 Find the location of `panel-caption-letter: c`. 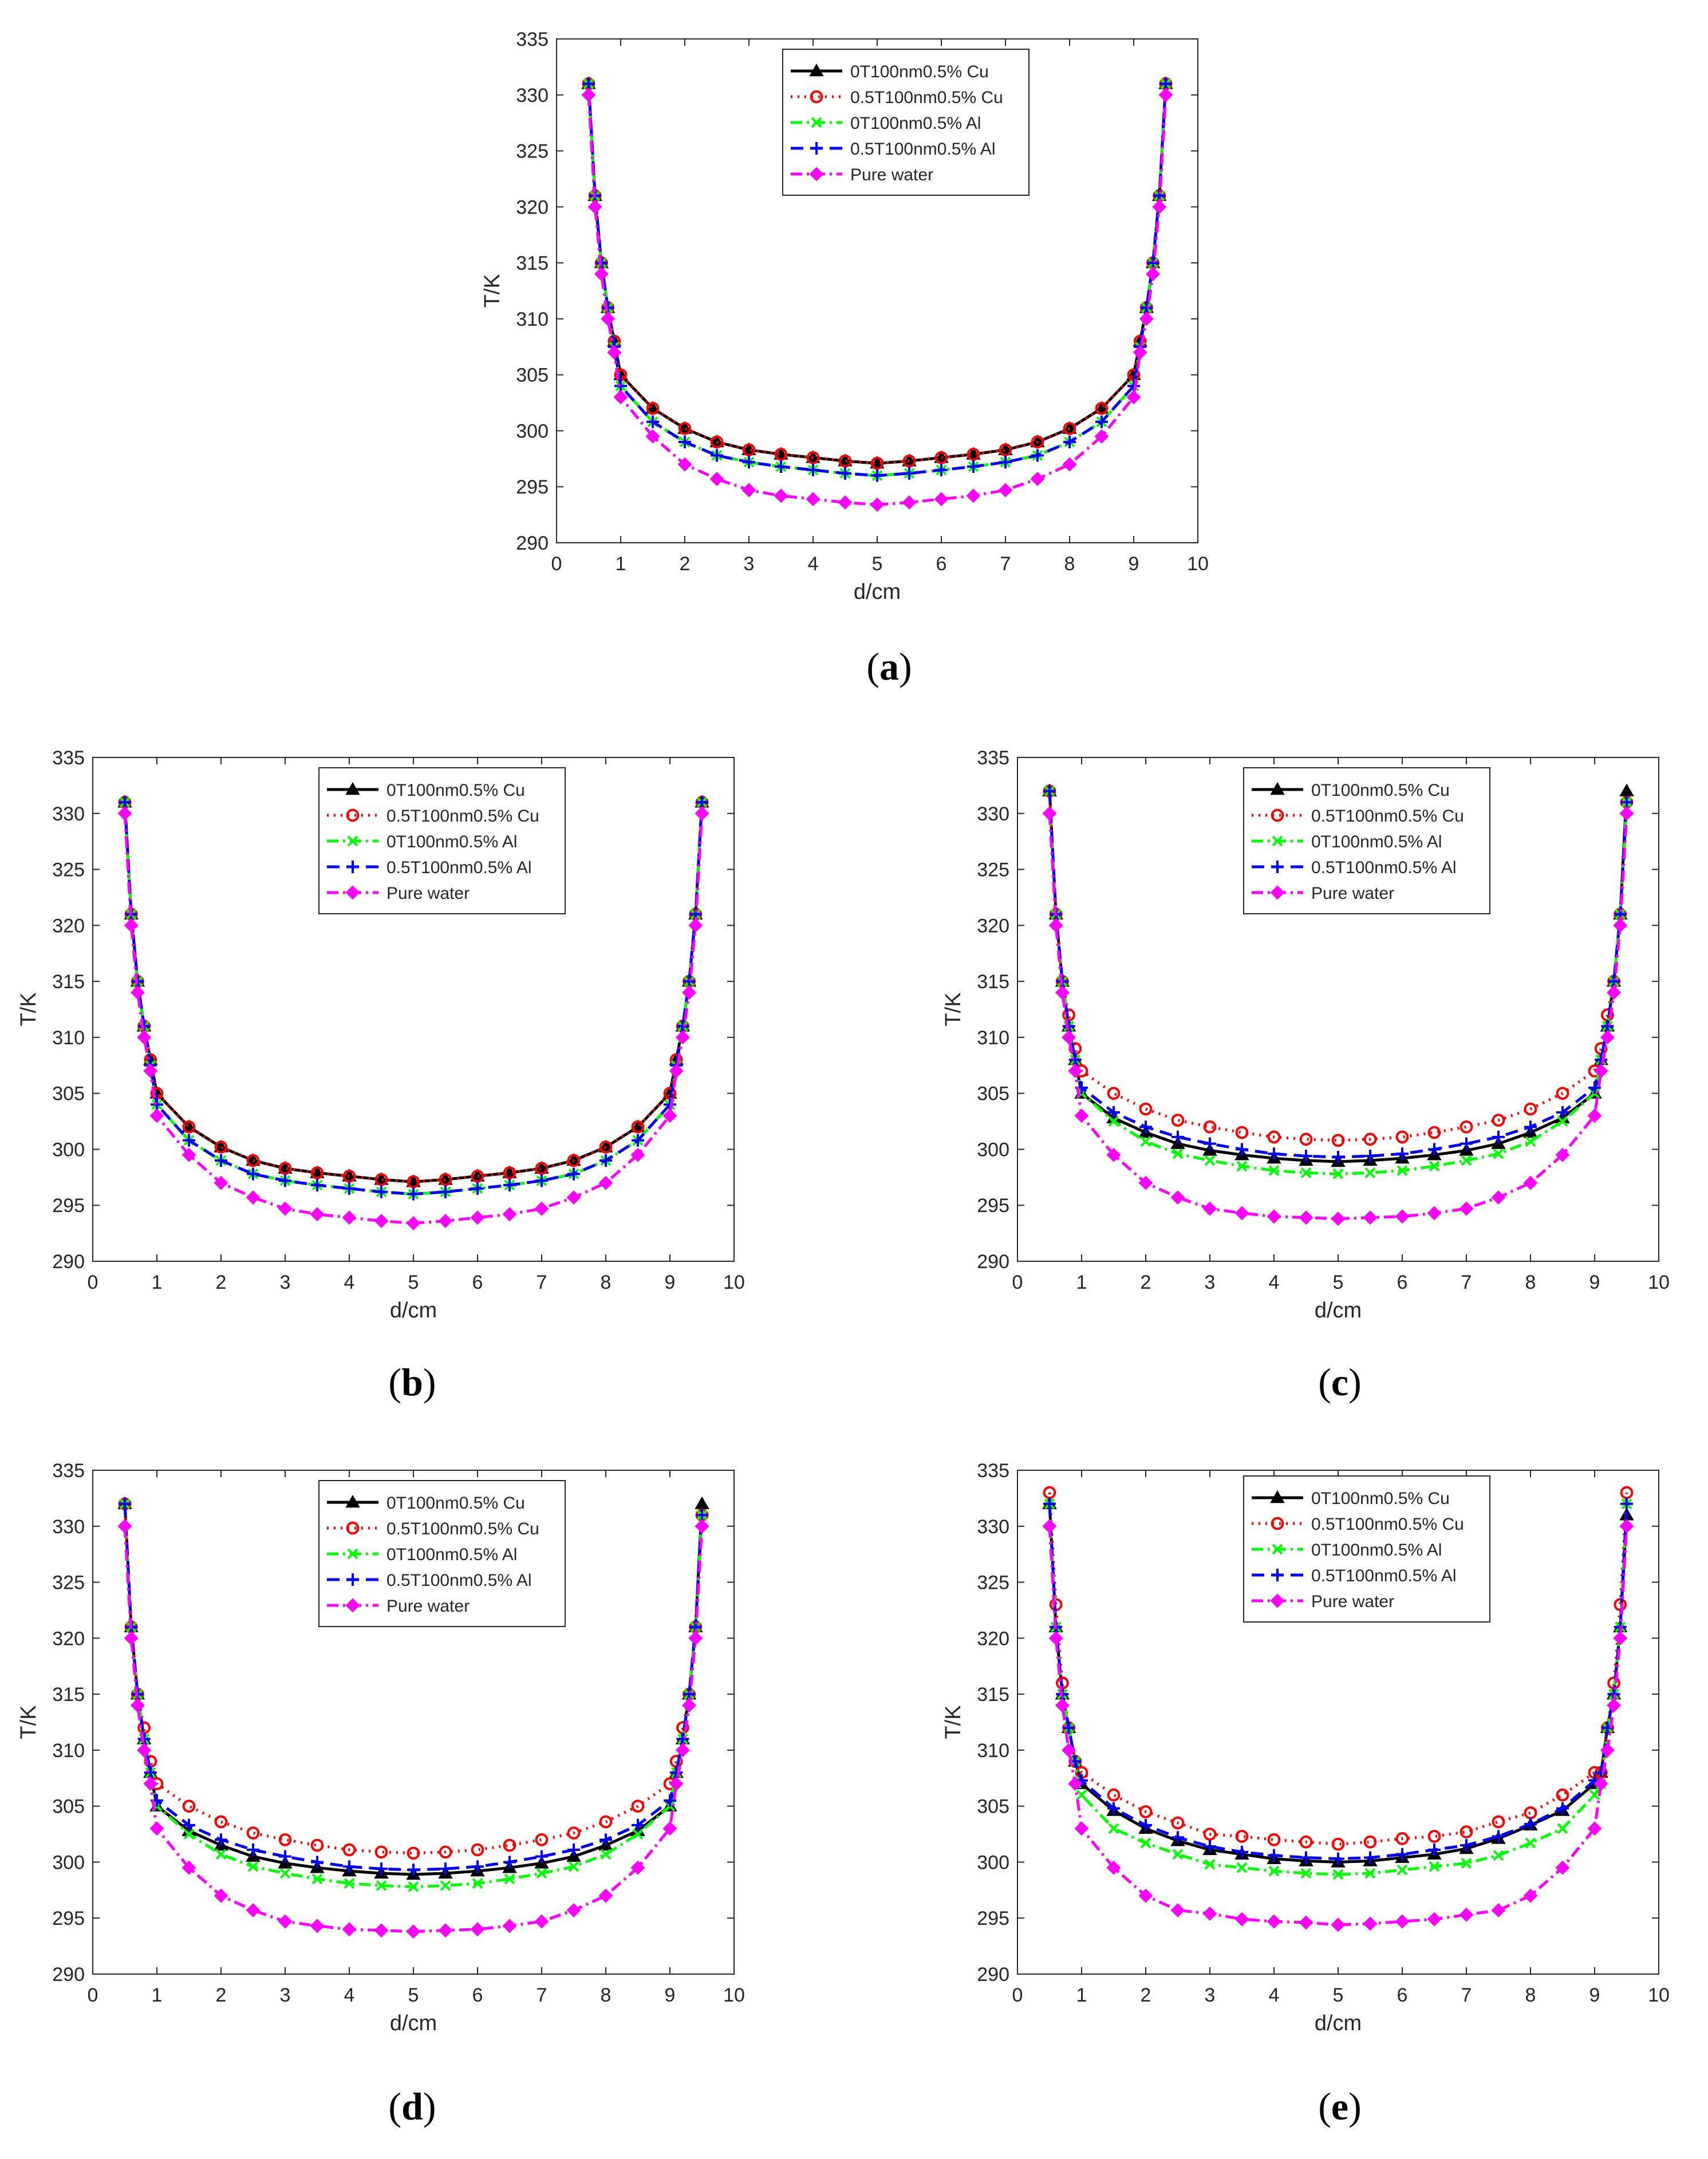

panel-caption-letter: c is located at coordinates (1340, 1382).